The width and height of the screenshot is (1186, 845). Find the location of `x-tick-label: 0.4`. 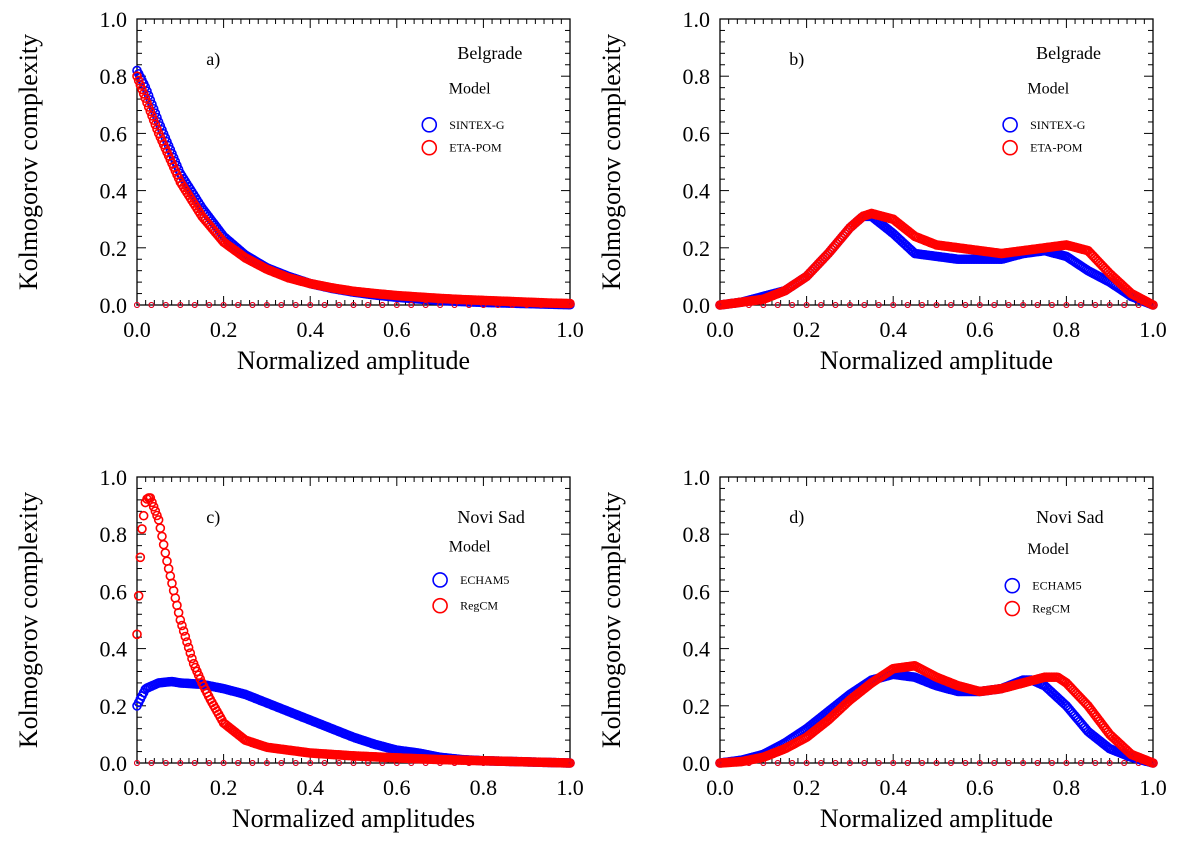

x-tick-label: 0.4 is located at coordinates (310, 787).